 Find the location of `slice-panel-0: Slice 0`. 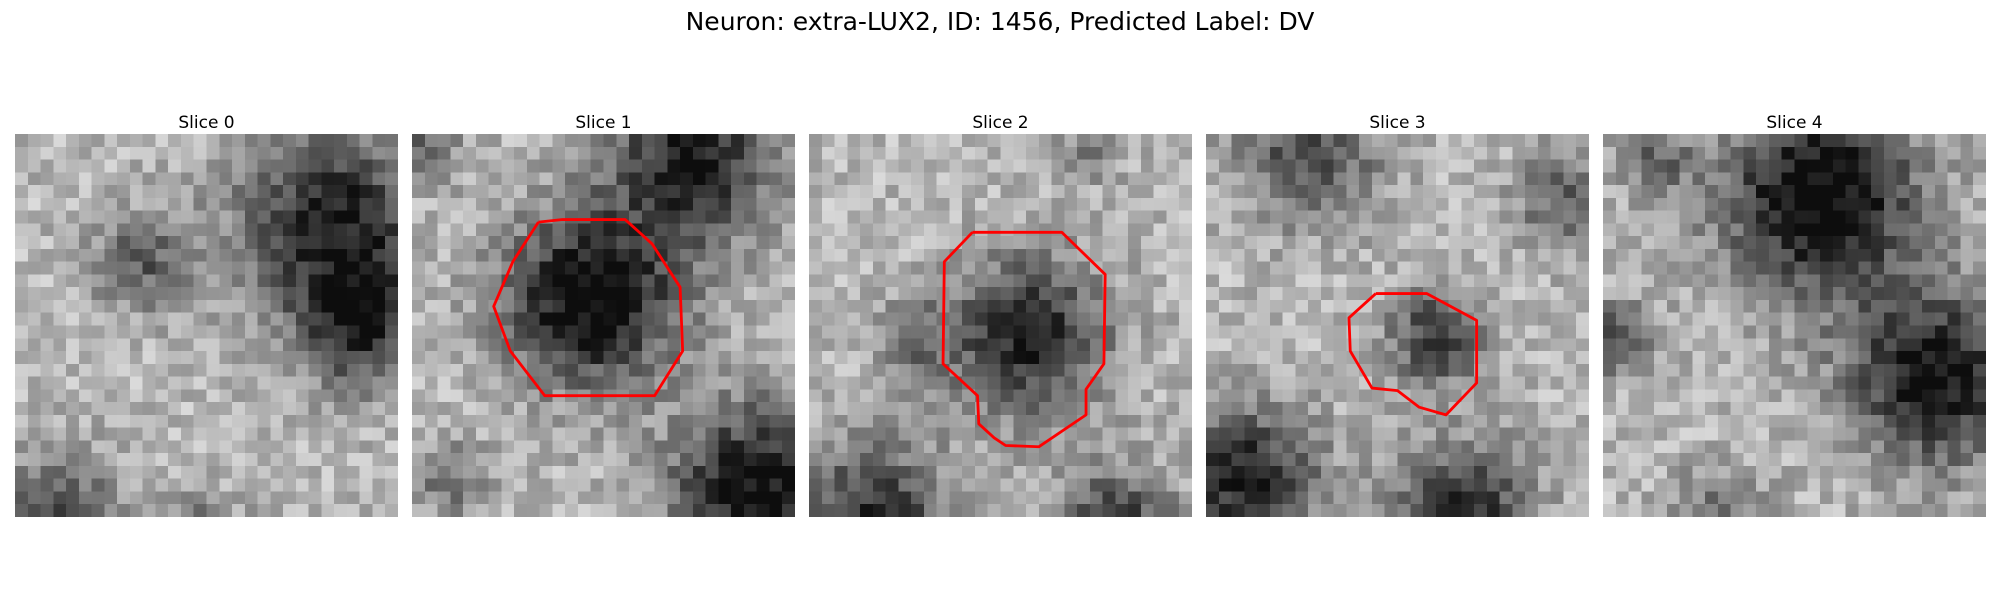

slice-panel-0: Slice 0 is located at coordinates (206, 314).